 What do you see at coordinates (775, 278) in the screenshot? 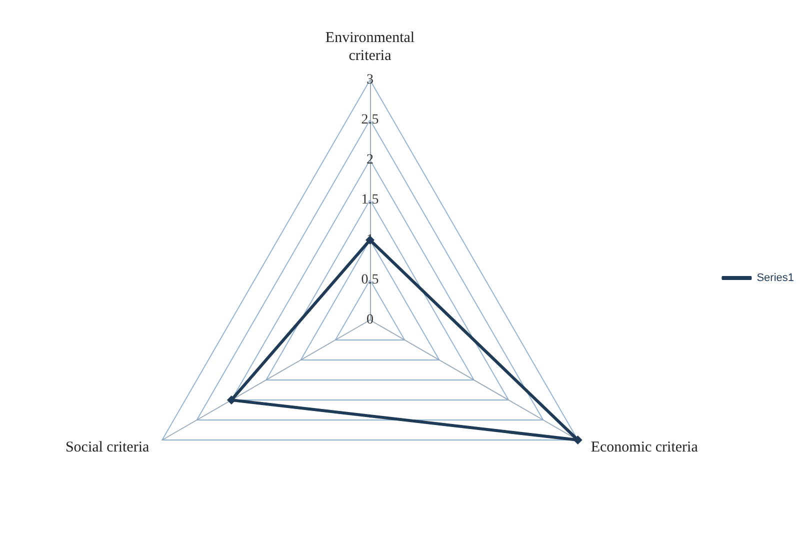
I see `legend-label: Series1` at bounding box center [775, 278].